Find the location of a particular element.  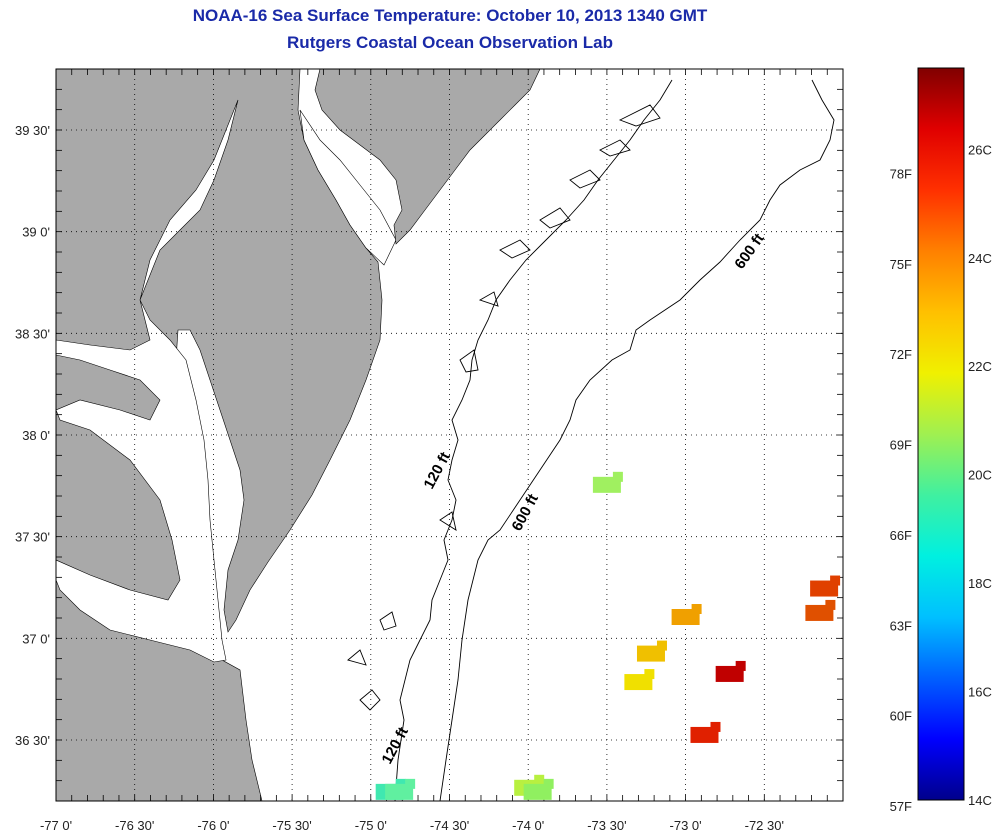

lon-tick-label: -76 0' is located at coordinates (213, 825).